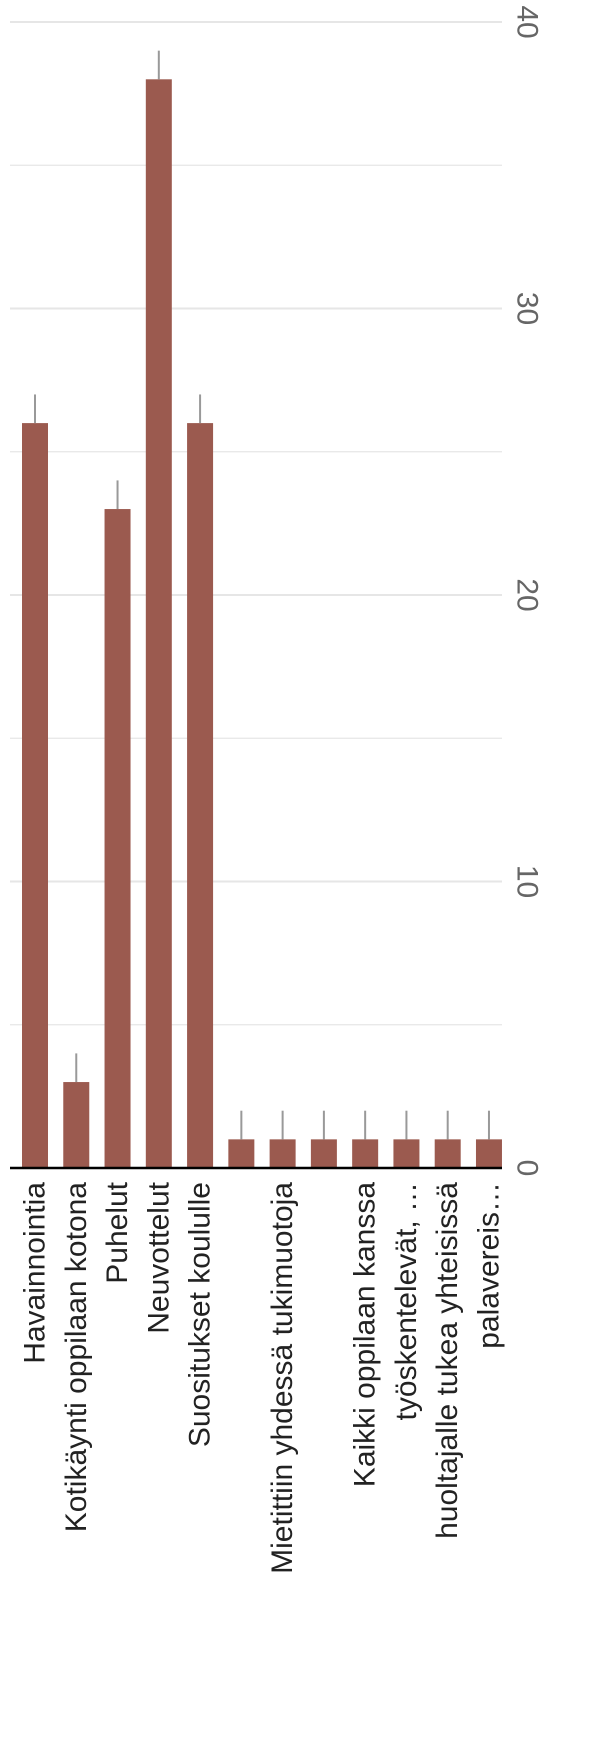 Image resolution: width=614 pixels, height=1756 pixels. Describe the element at coordinates (200, 1314) in the screenshot. I see `category-label: Suositukset koululle` at that location.